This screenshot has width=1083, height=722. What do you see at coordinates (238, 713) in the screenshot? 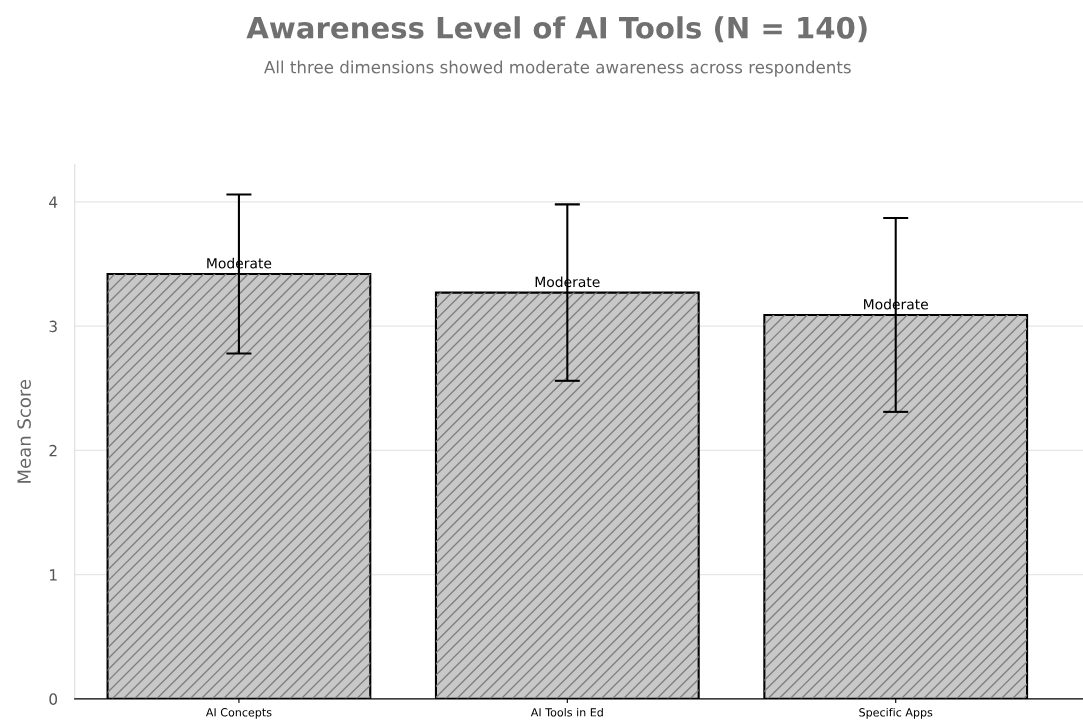
I see `x-tick-label: AI Concepts` at bounding box center [238, 713].